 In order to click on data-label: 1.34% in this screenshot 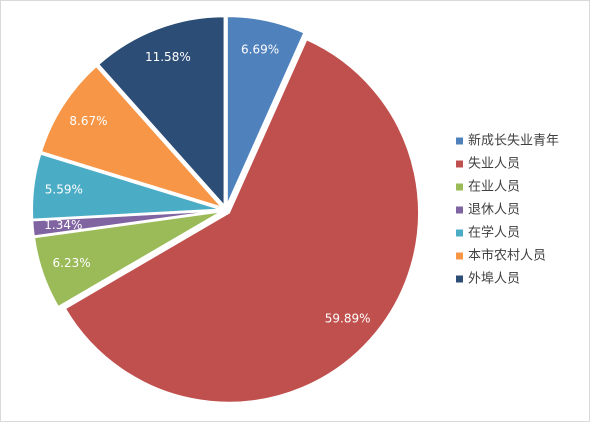, I will do `click(63, 225)`.